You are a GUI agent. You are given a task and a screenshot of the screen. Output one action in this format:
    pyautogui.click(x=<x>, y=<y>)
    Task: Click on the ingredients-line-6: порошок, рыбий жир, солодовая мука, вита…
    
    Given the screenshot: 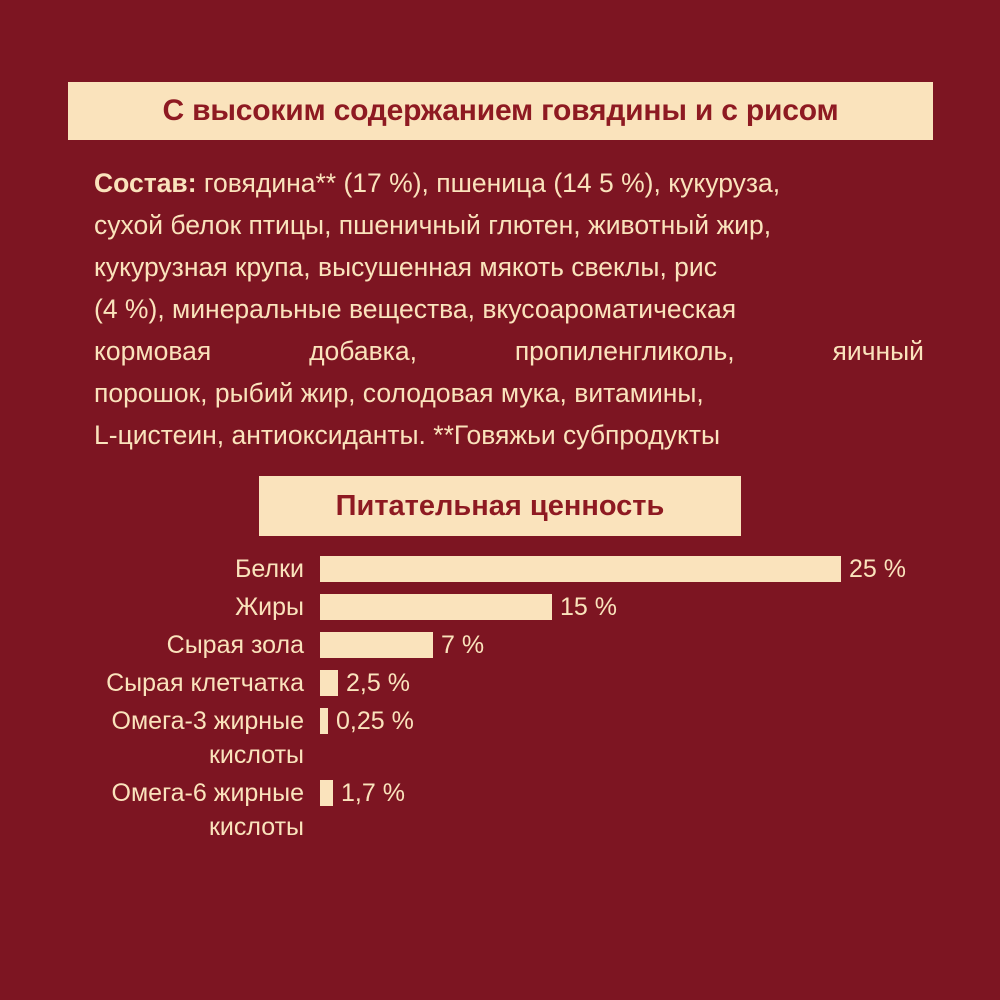 What is the action you would take?
    pyautogui.click(x=399, y=393)
    